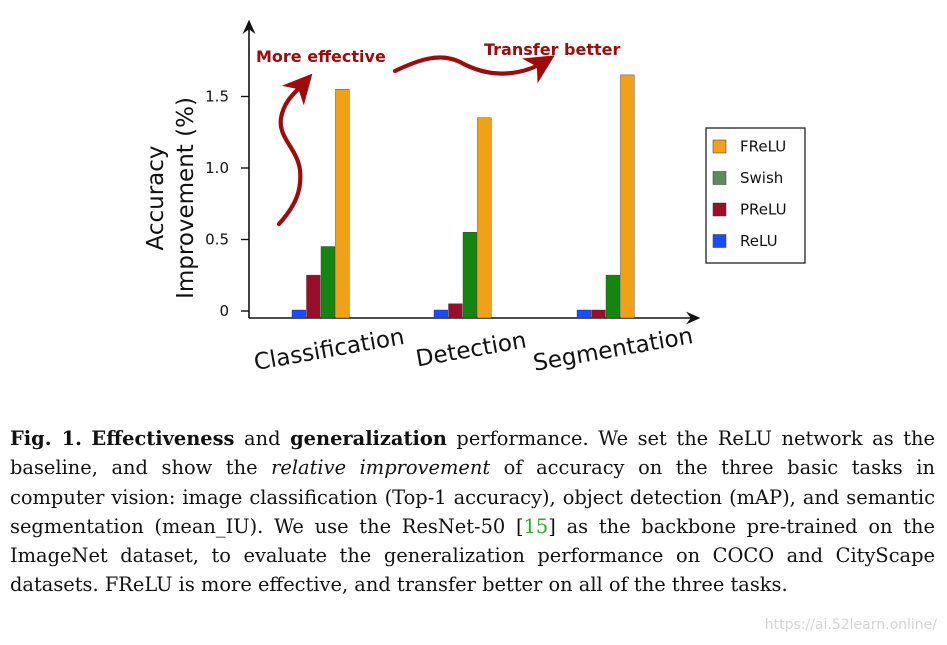  What do you see at coordinates (719, 209) in the screenshot?
I see `legend-swatch-prelu` at bounding box center [719, 209].